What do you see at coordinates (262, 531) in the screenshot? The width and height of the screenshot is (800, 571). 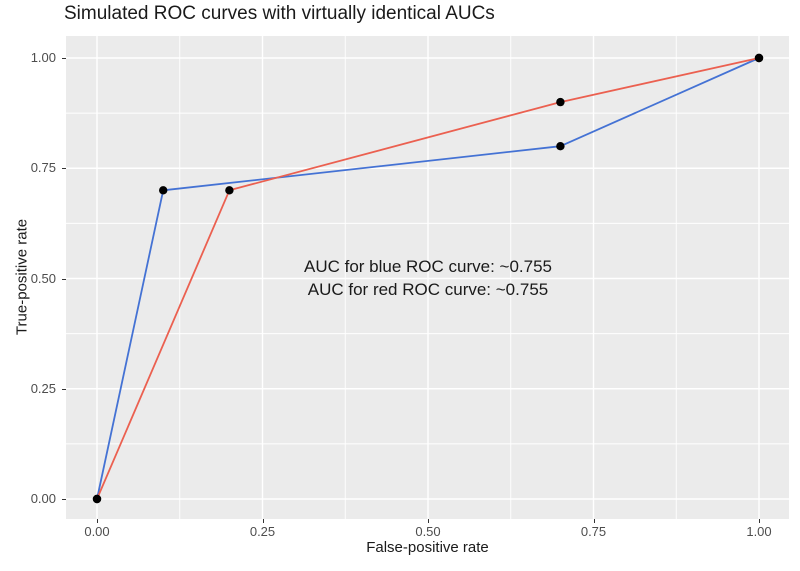 I see `x-tick-label: 0.25` at bounding box center [262, 531].